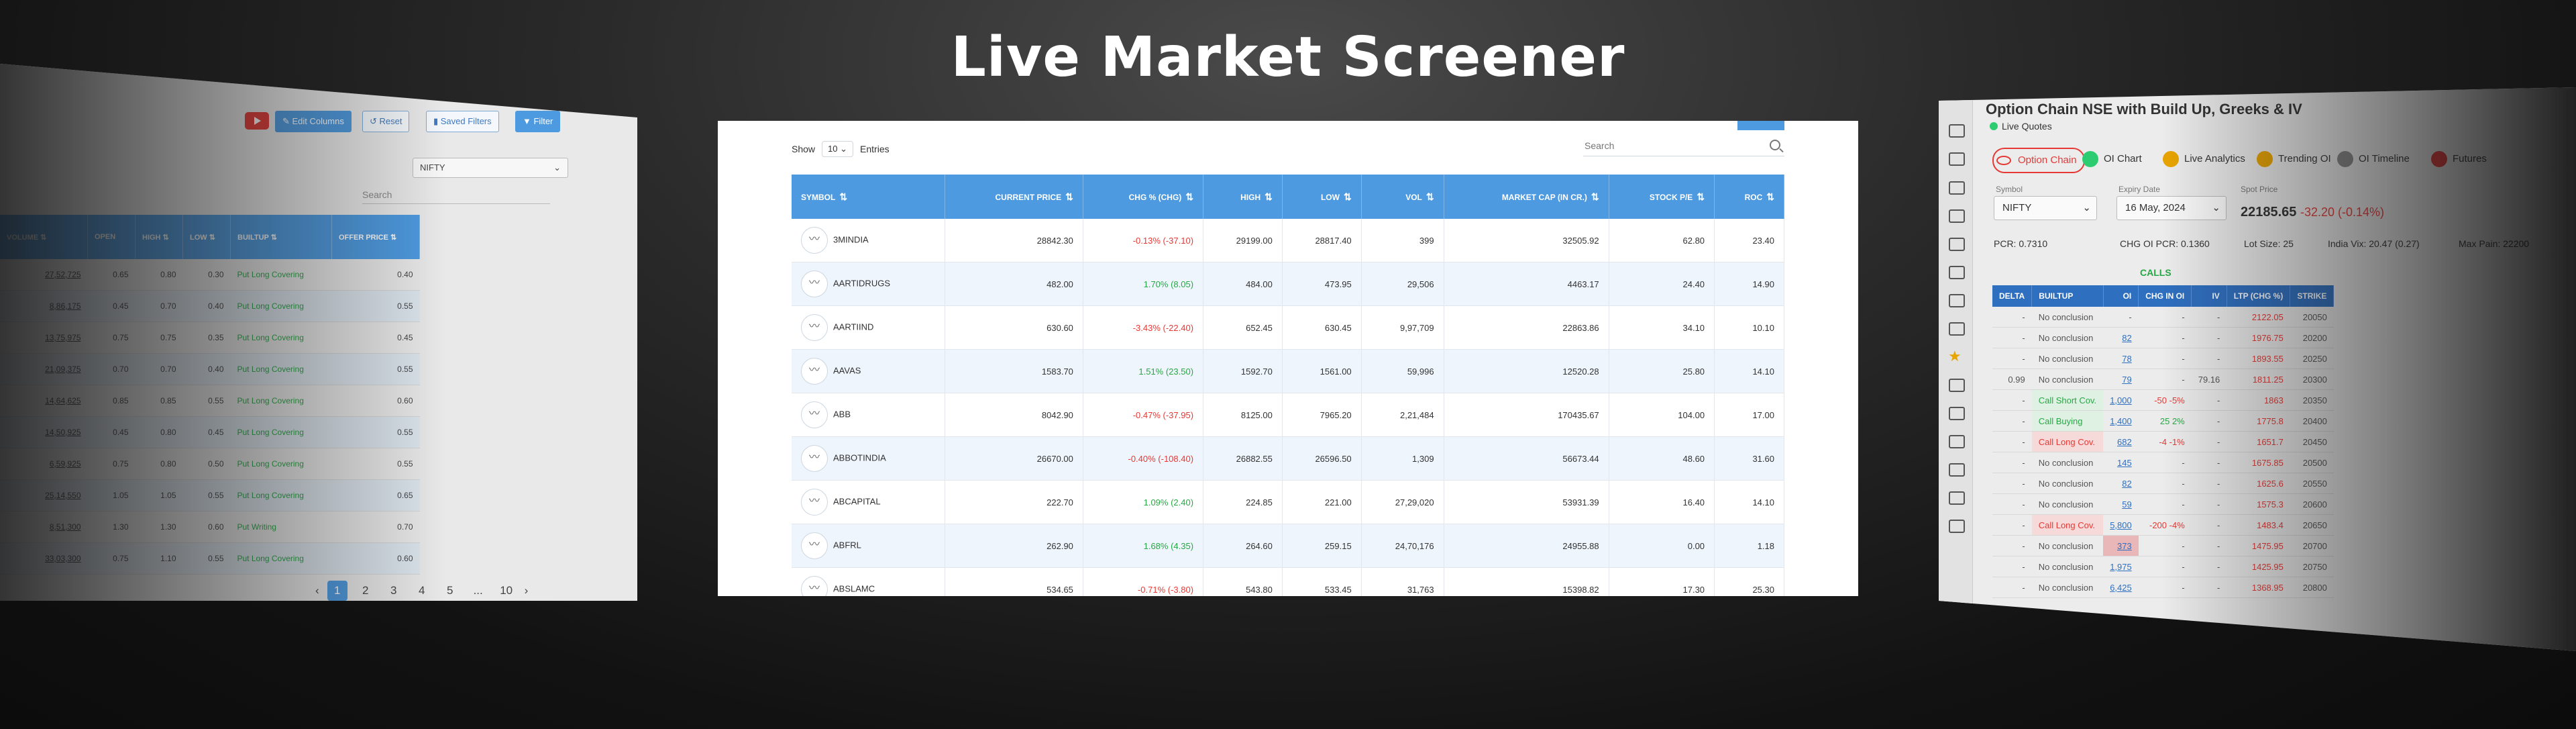  I want to click on tab-oi-chart: OI Chart, so click(2114, 159).